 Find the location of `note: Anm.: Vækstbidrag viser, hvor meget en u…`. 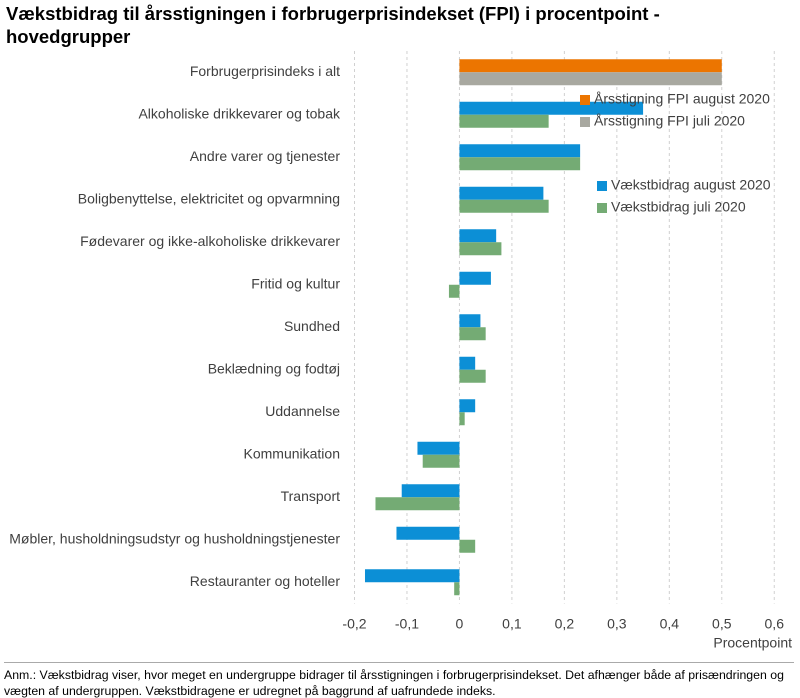

note: Anm.: Vækstbidrag viser, hvor meget en u… is located at coordinates (399, 680).